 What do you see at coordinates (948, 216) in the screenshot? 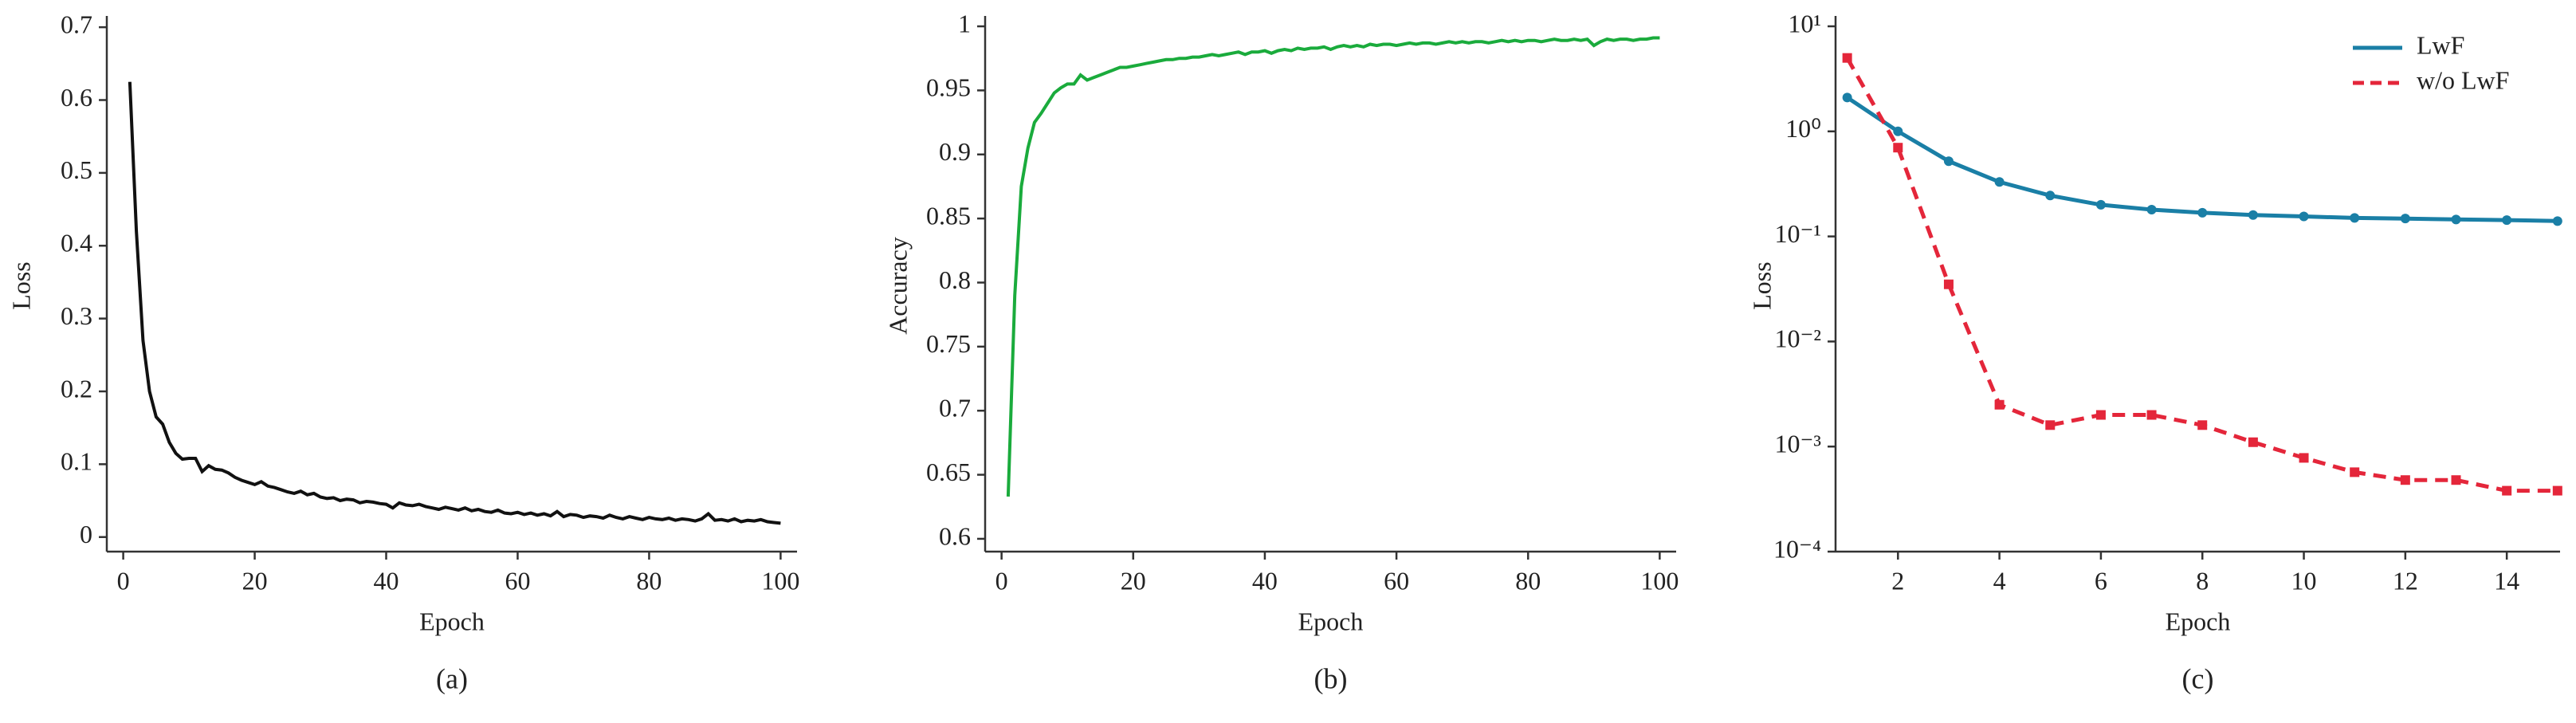
I see `y-tick-label: 0.85` at bounding box center [948, 216].